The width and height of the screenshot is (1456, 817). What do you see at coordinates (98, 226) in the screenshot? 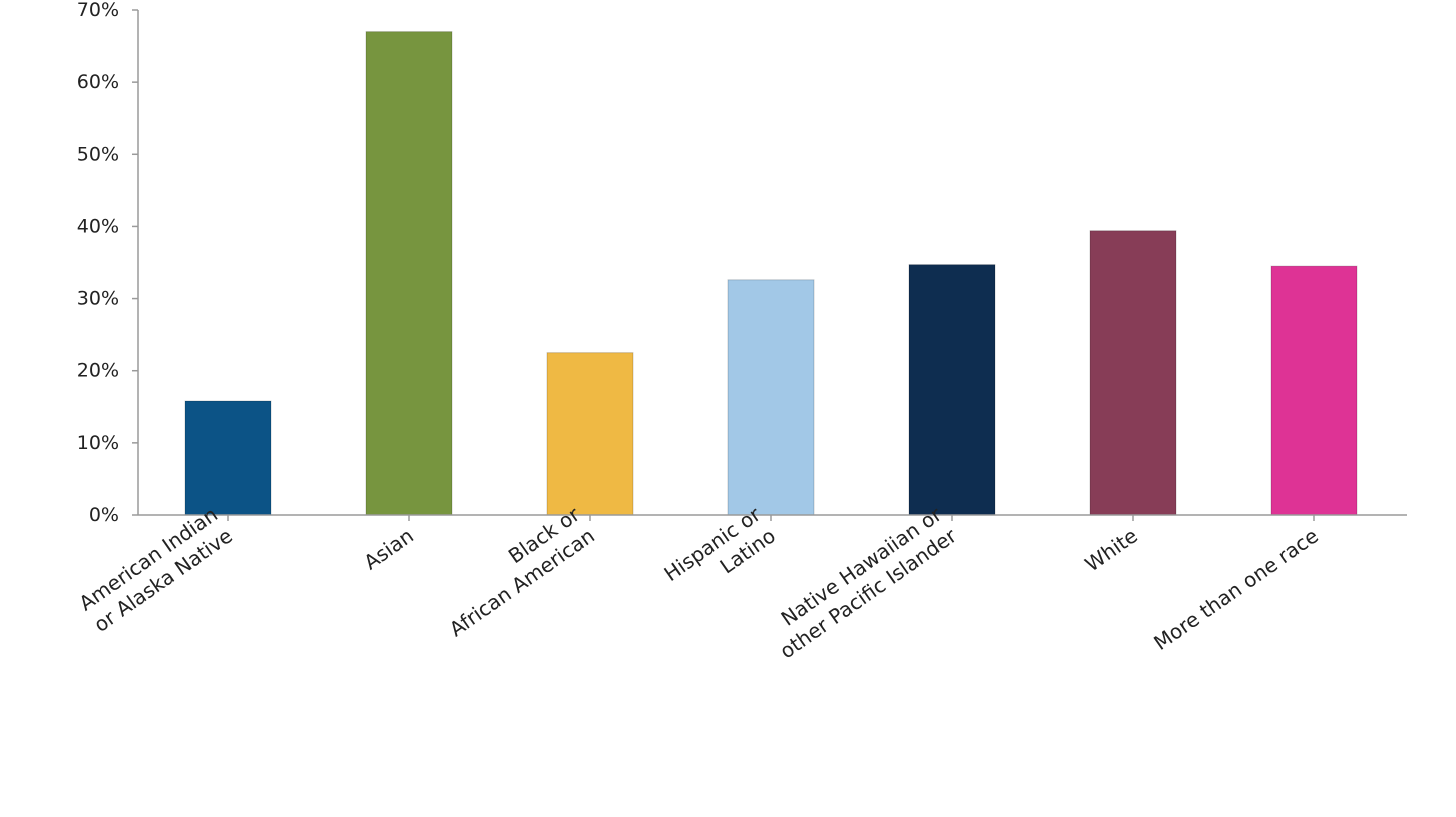
I see `y-tick-label: 40%` at bounding box center [98, 226].